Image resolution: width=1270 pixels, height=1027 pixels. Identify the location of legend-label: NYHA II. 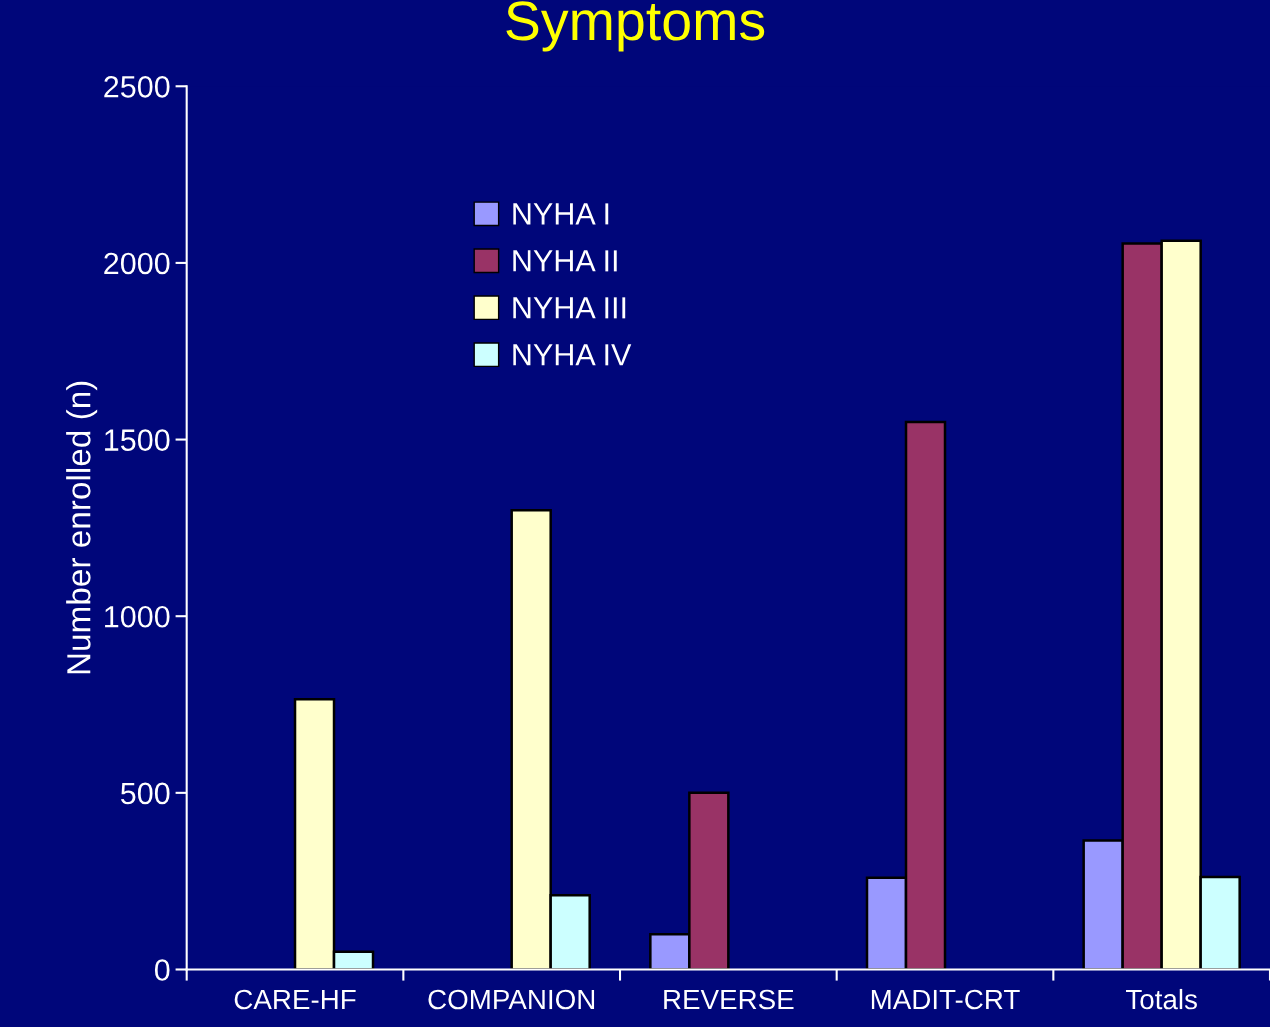
(565, 261).